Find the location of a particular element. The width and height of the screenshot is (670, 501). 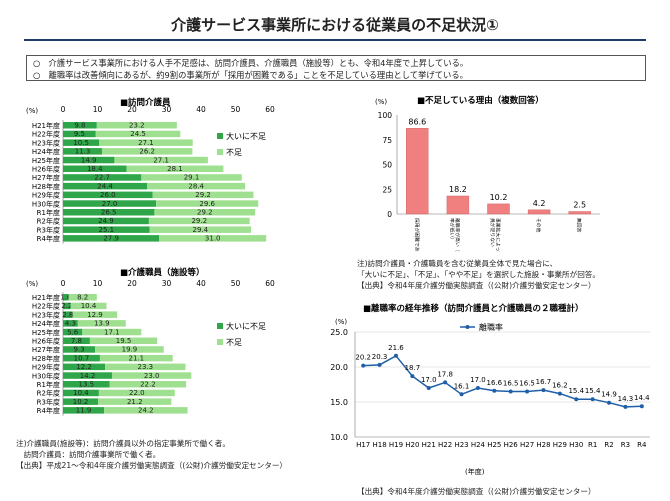

legend-label: 離職率 is located at coordinates (491, 327).